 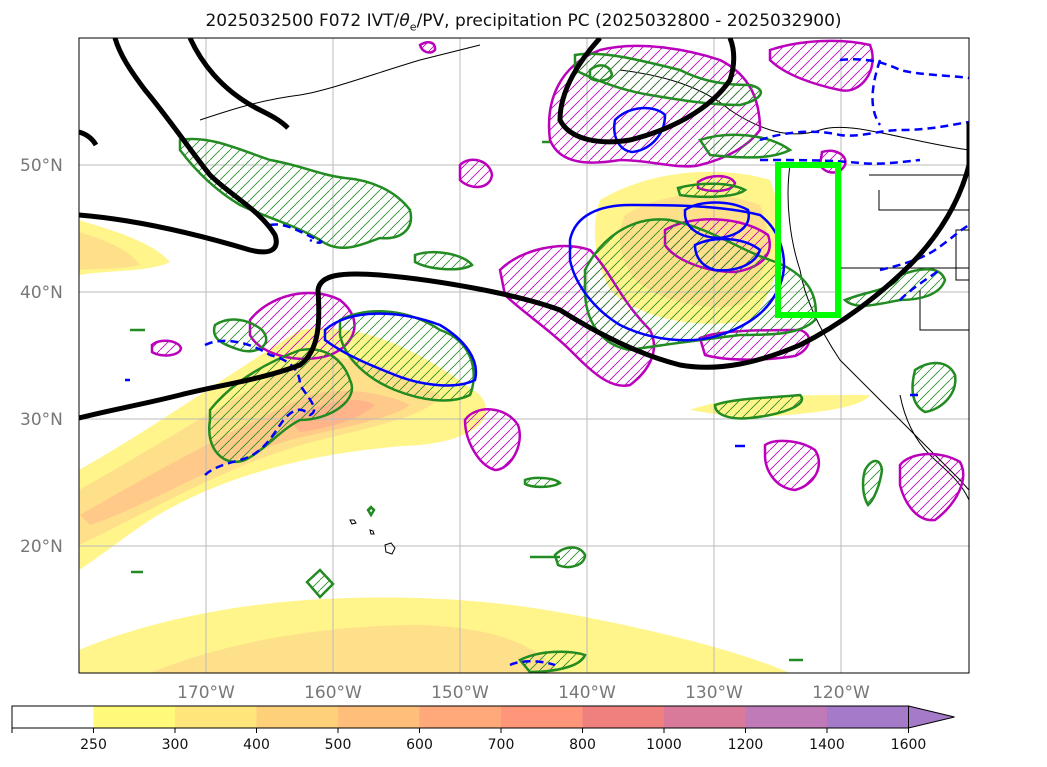 I want to click on lat-label-30: 30°N, so click(x=41, y=420).